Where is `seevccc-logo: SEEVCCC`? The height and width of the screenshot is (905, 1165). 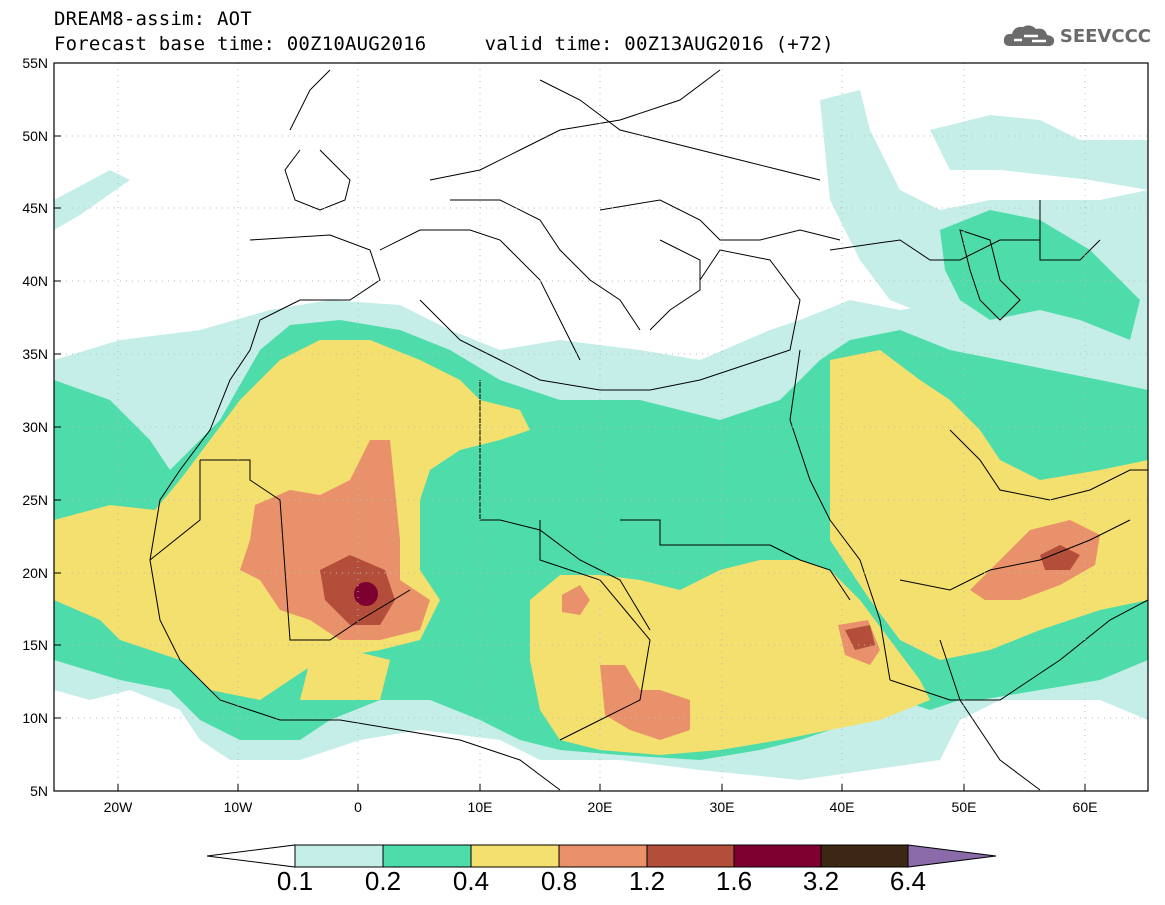
seevccc-logo: SEEVCCC is located at coordinates (1076, 36).